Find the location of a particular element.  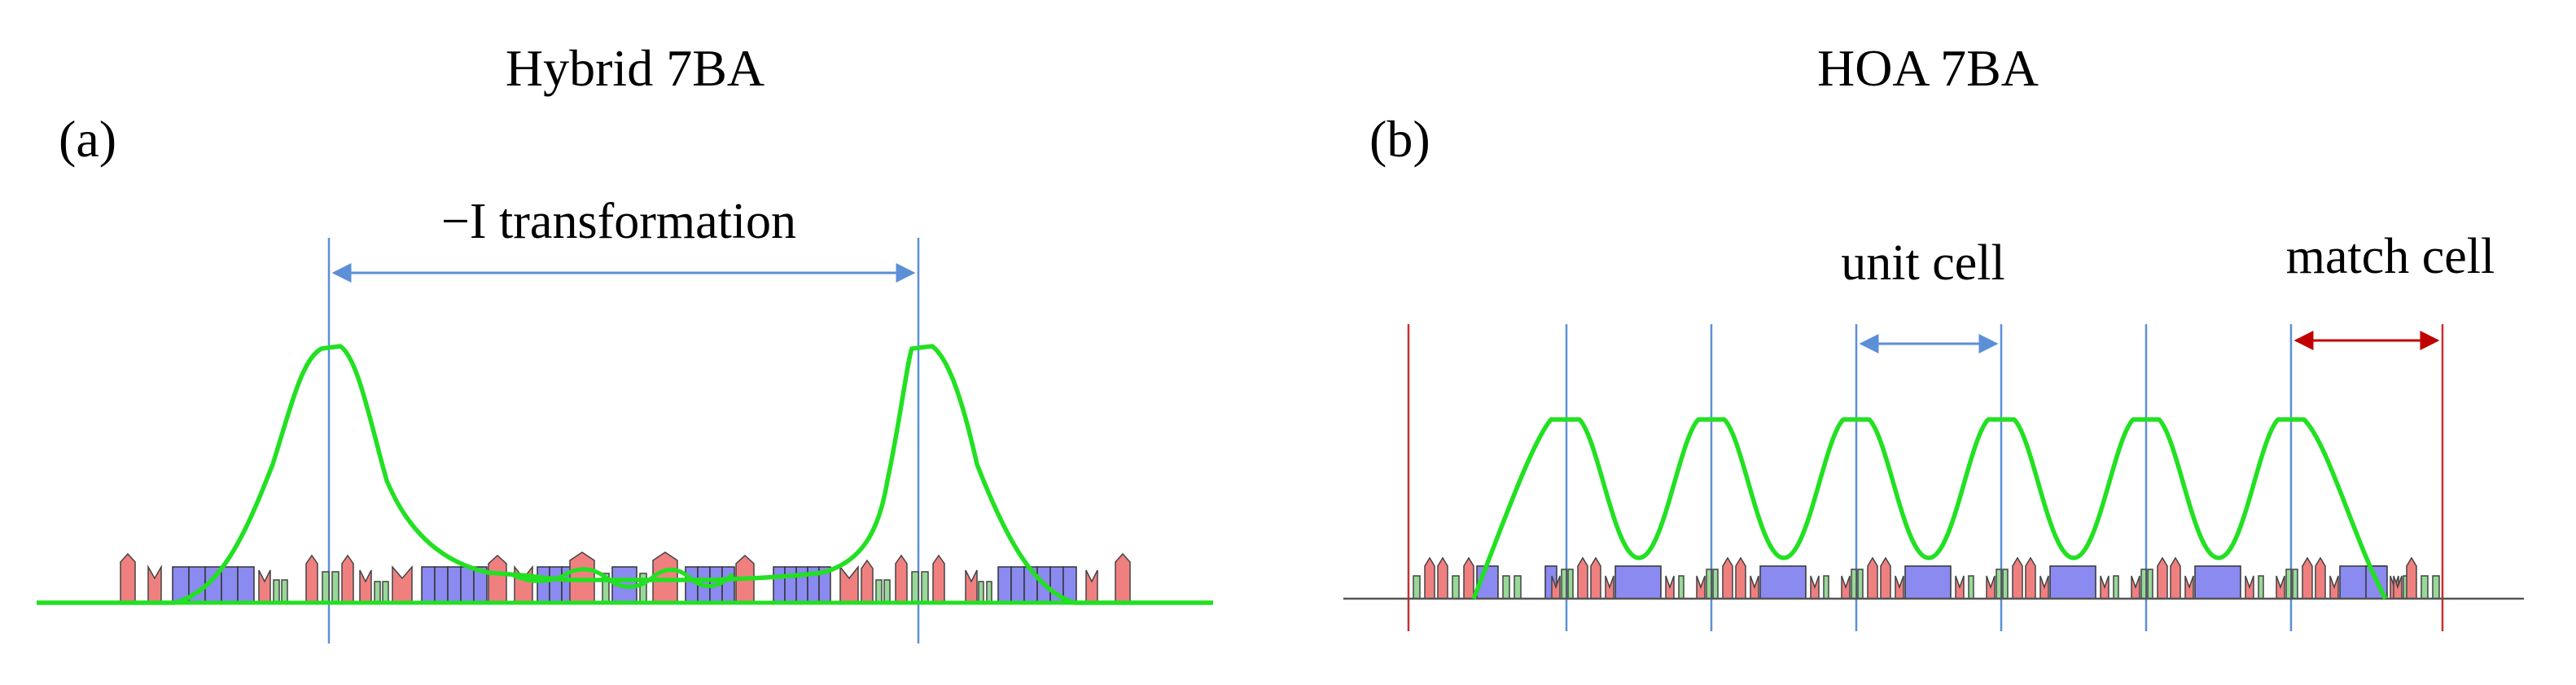

panel-a-label: (a) is located at coordinates (87, 139).